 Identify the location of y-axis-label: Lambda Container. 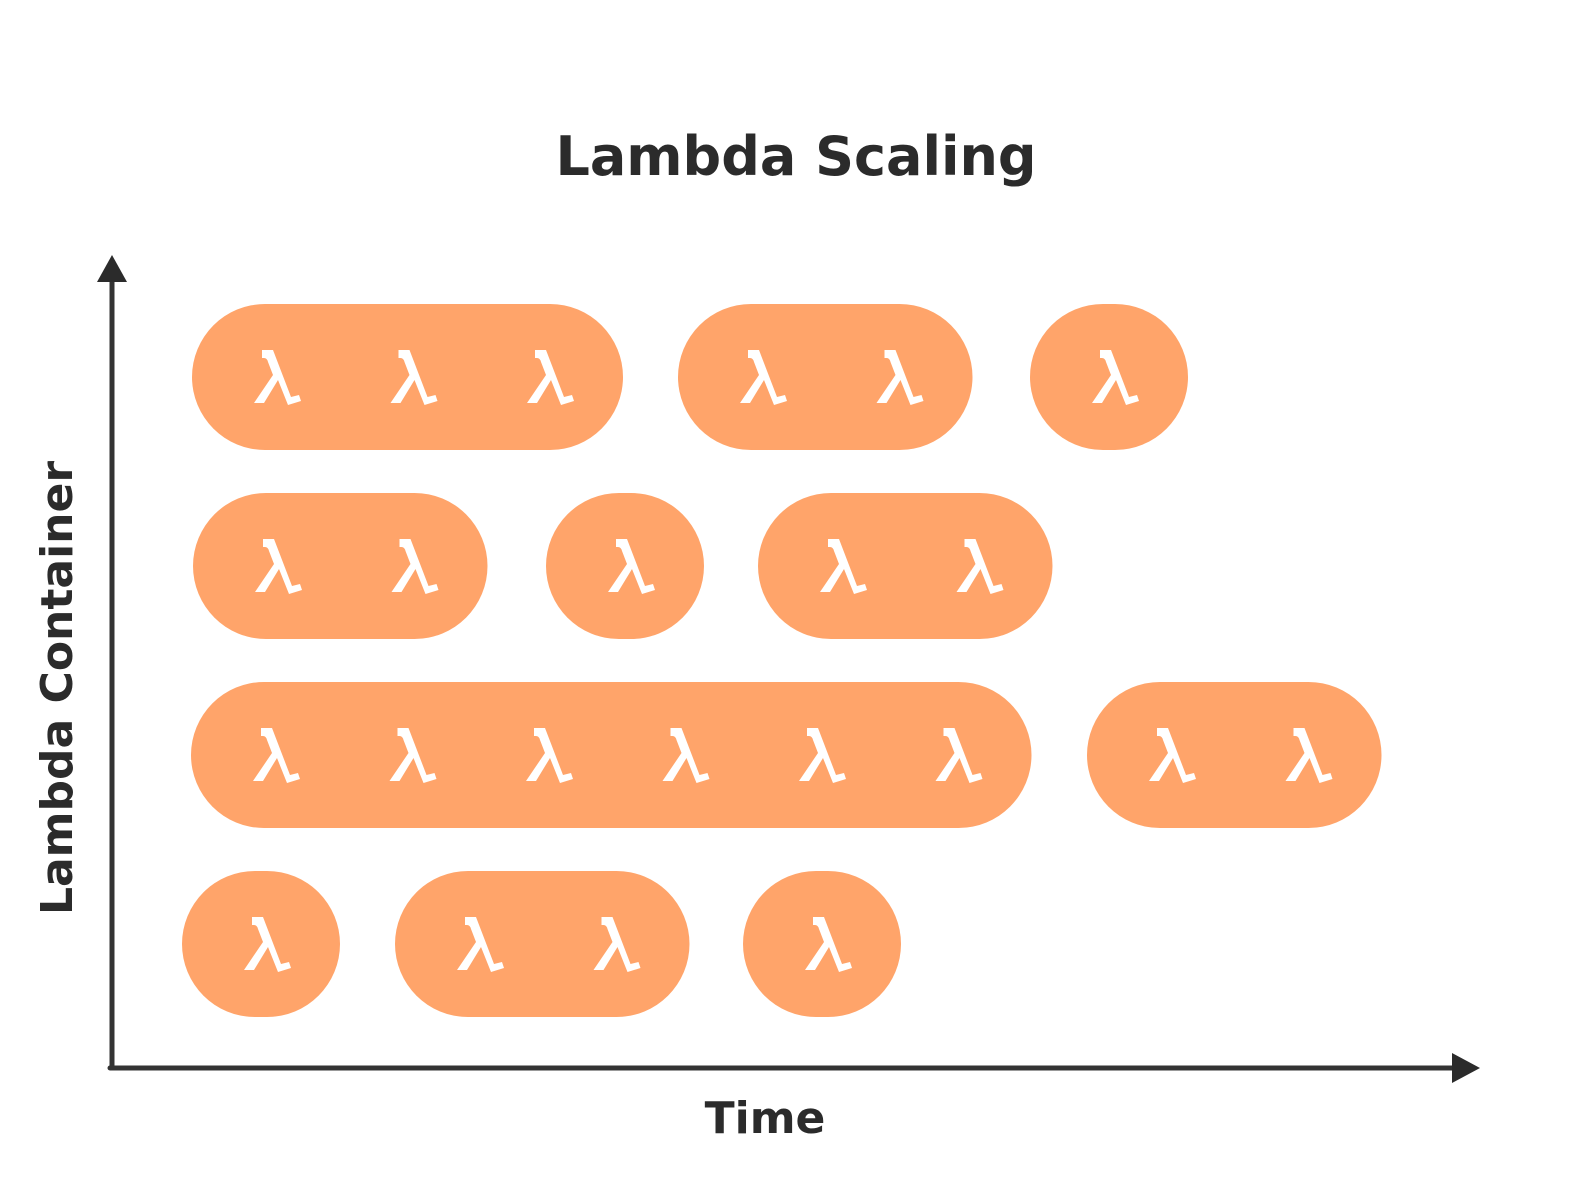
(57, 688).